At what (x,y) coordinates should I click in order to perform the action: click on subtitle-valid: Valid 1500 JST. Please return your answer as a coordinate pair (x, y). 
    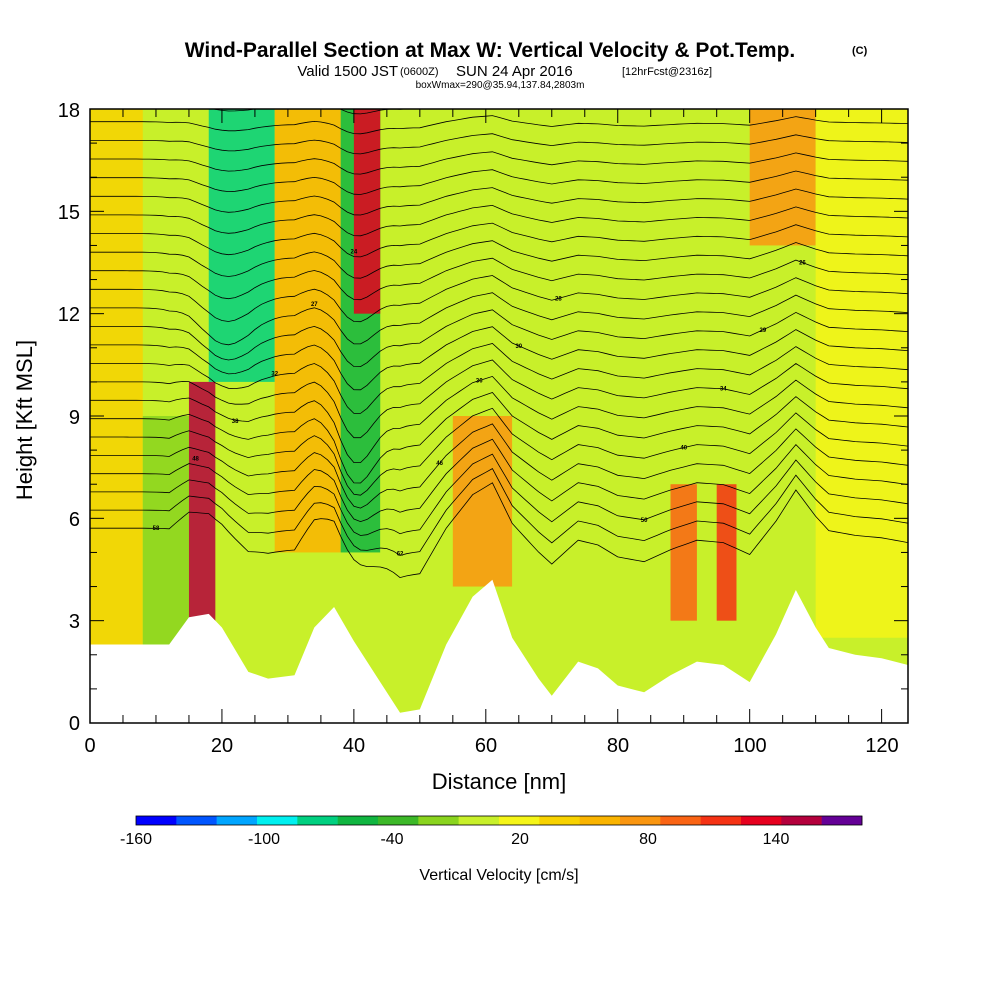
    Looking at the image, I should click on (347, 71).